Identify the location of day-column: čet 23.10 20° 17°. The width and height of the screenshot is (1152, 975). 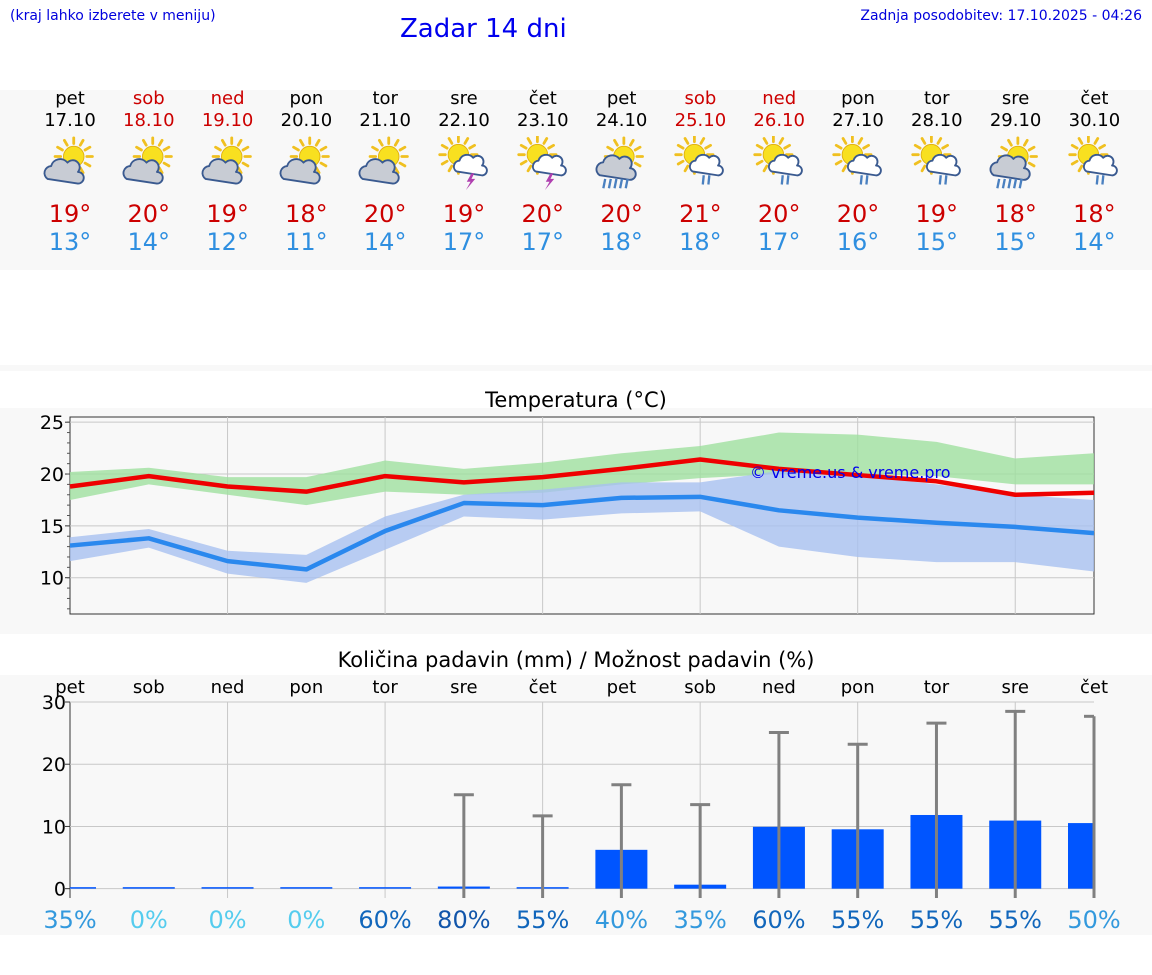
(543, 172).